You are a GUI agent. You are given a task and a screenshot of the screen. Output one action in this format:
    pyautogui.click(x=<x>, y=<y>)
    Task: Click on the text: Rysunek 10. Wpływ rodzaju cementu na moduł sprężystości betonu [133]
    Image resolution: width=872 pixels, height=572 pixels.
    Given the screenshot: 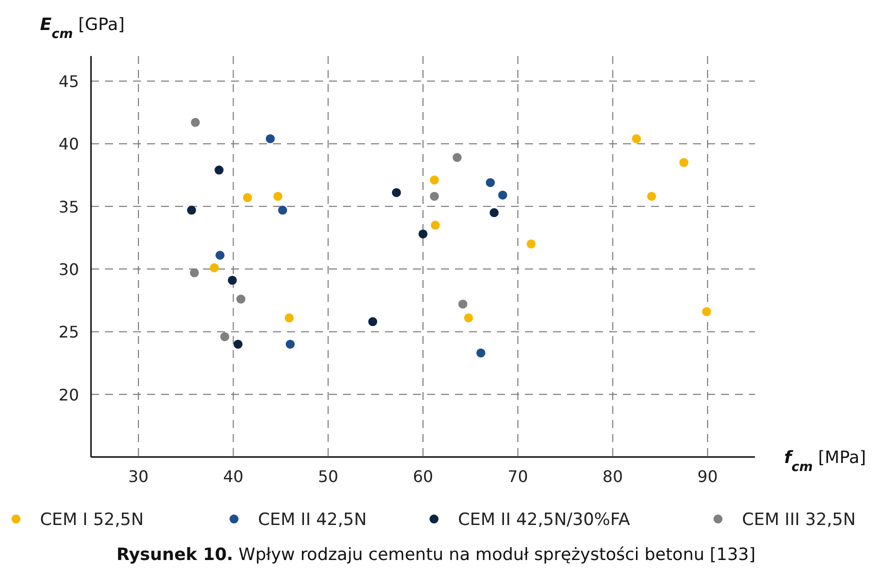 What is the action you would take?
    pyautogui.click(x=436, y=555)
    